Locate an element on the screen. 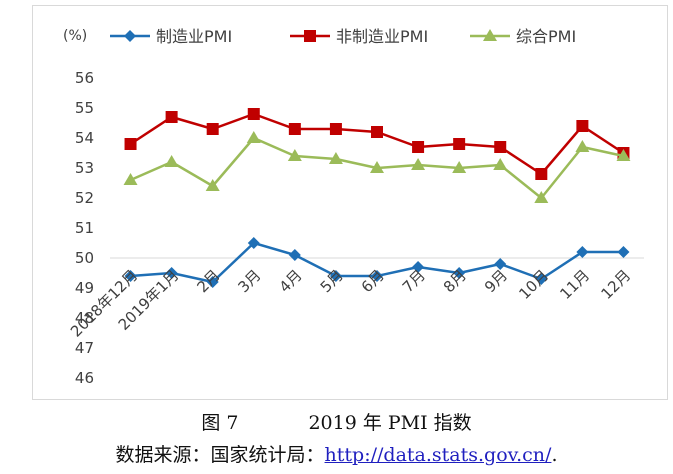 This screenshot has width=673, height=474. y-tick-label: 52 is located at coordinates (84, 198).